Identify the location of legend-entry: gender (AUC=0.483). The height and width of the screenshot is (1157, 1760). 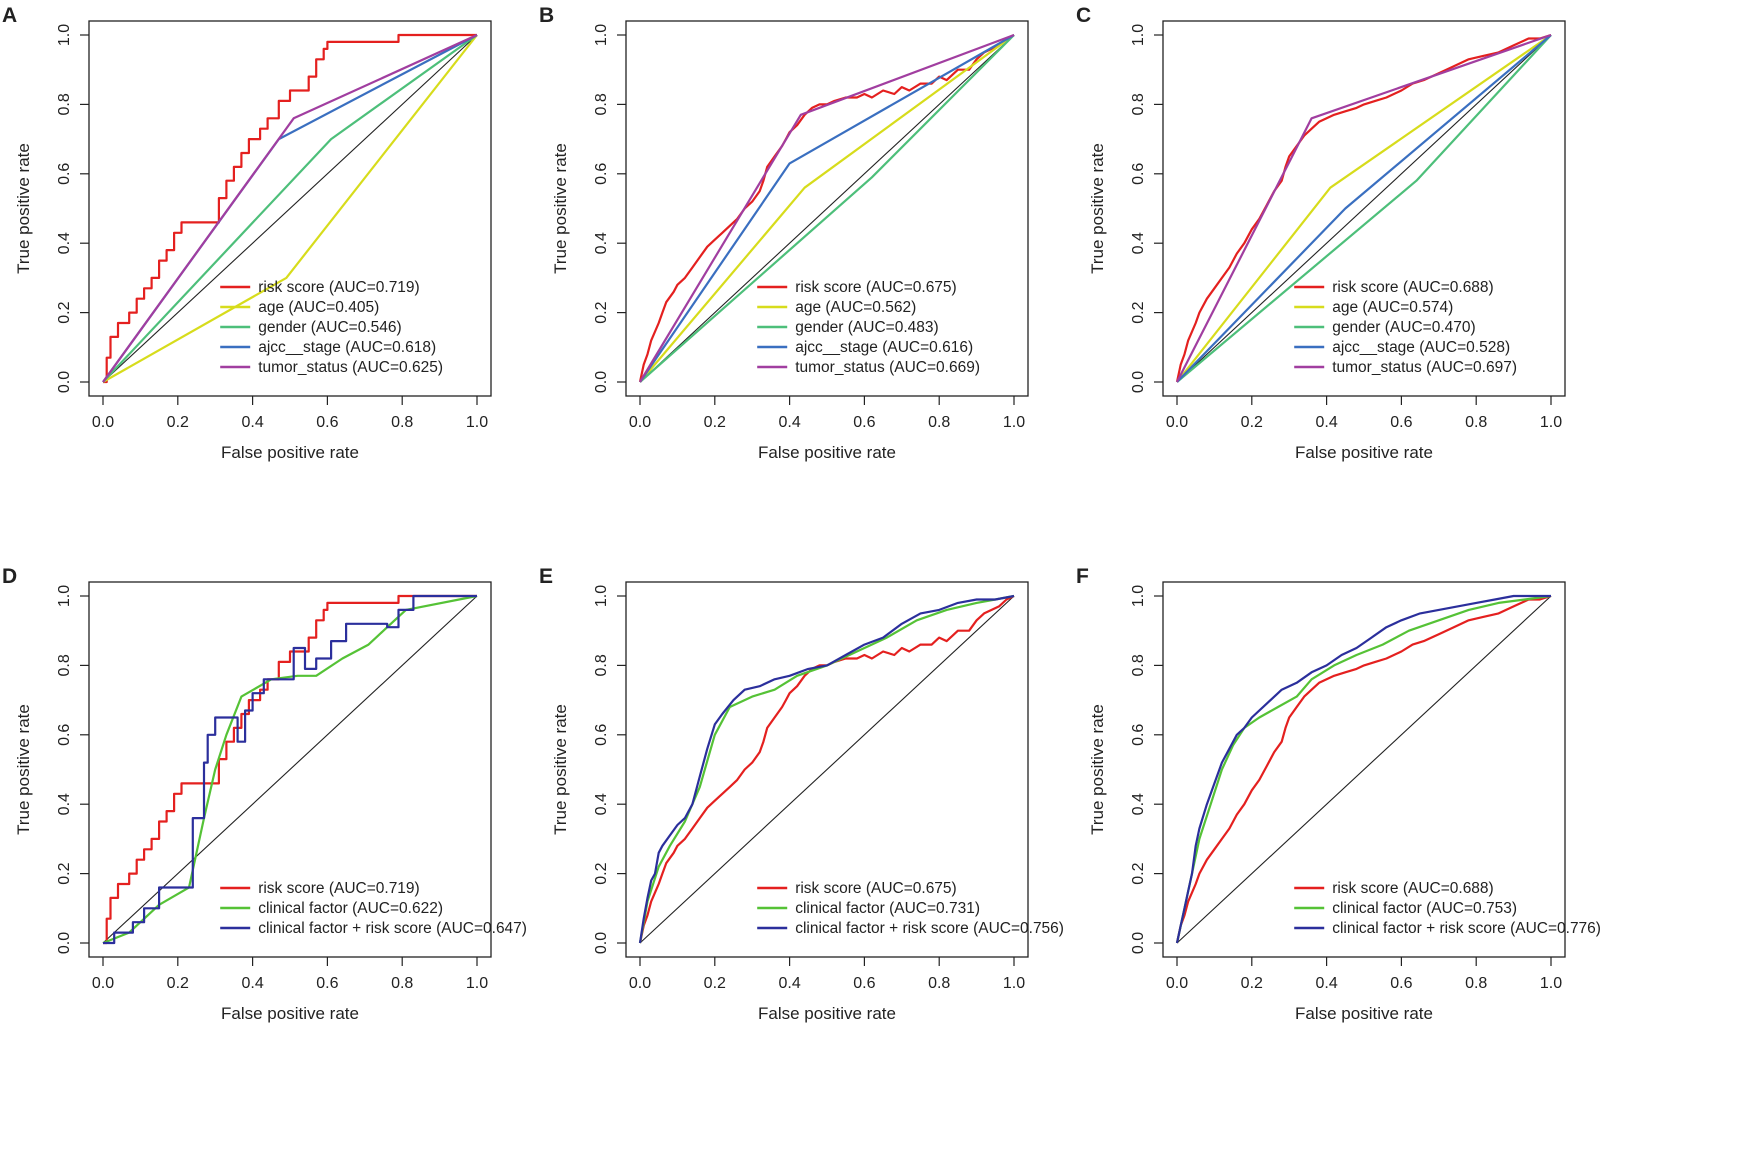
(866, 327).